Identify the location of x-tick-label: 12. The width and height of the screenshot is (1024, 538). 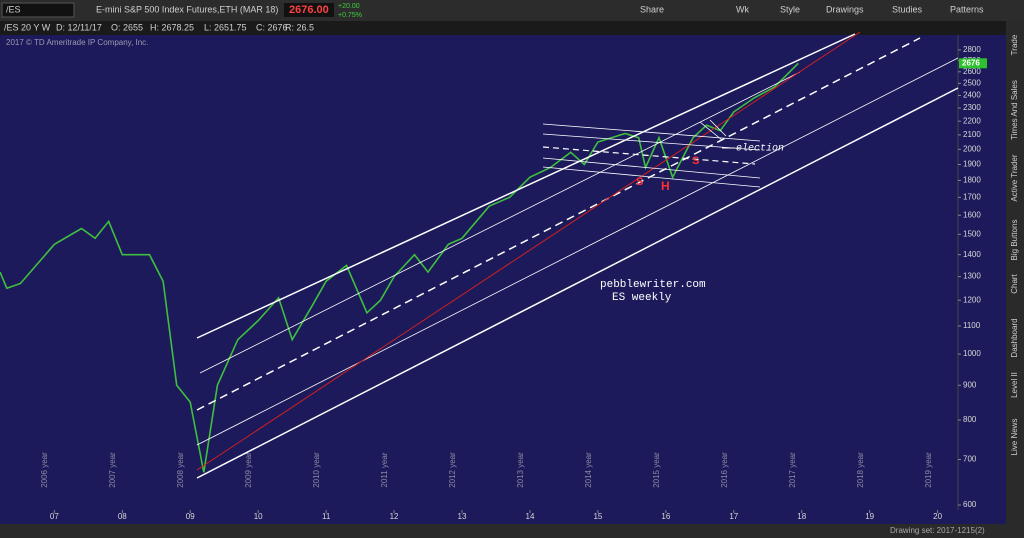
(394, 516).